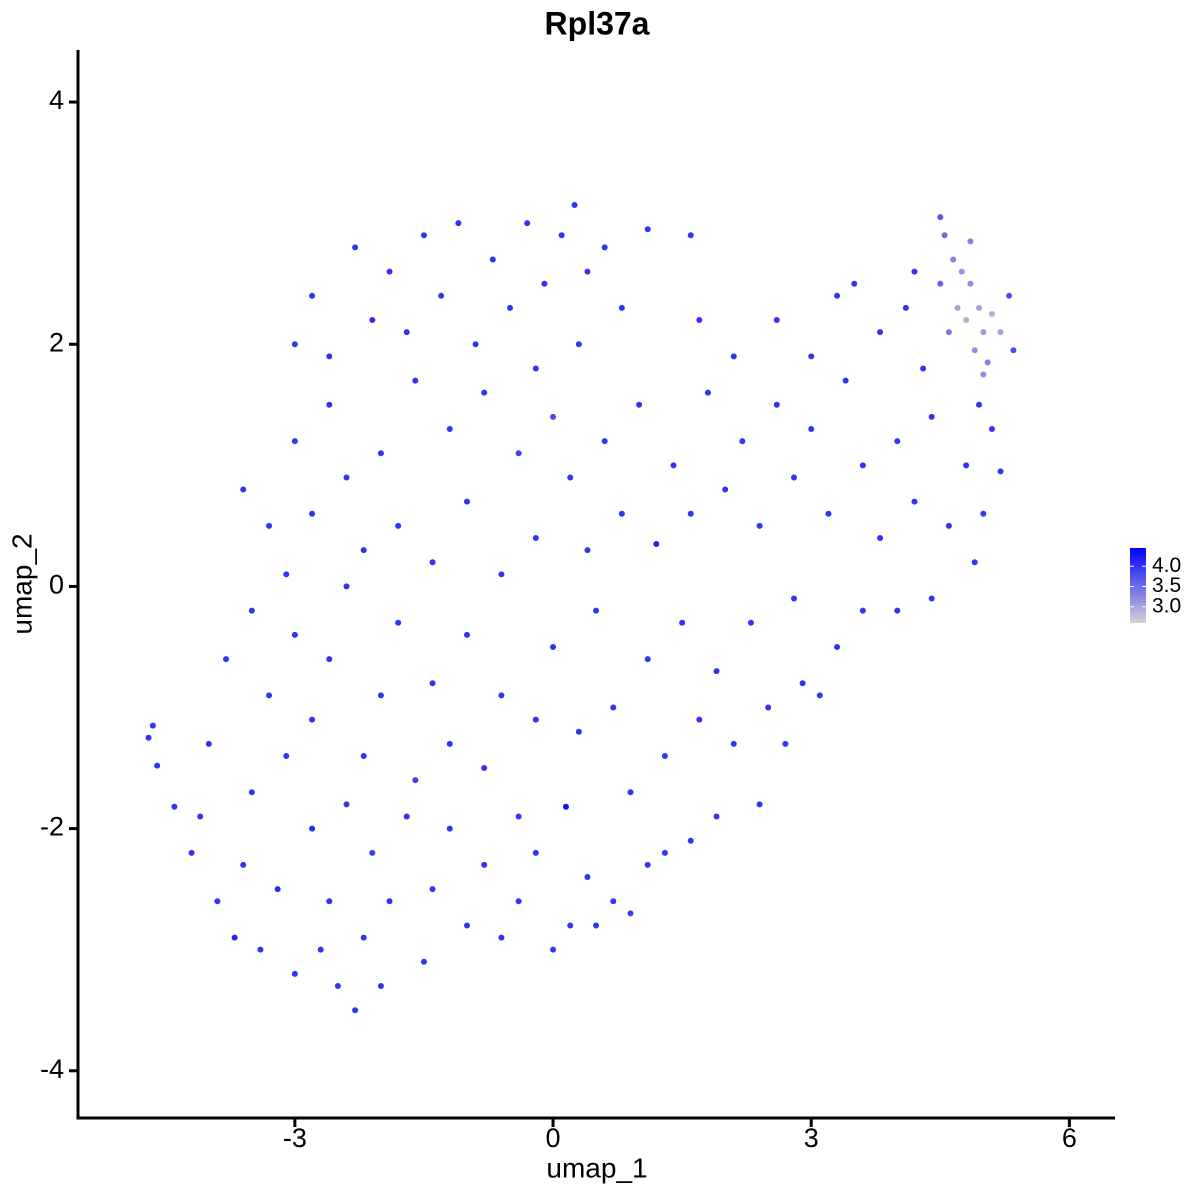  What do you see at coordinates (1069, 1138) in the screenshot?
I see `x-tick-label: 6` at bounding box center [1069, 1138].